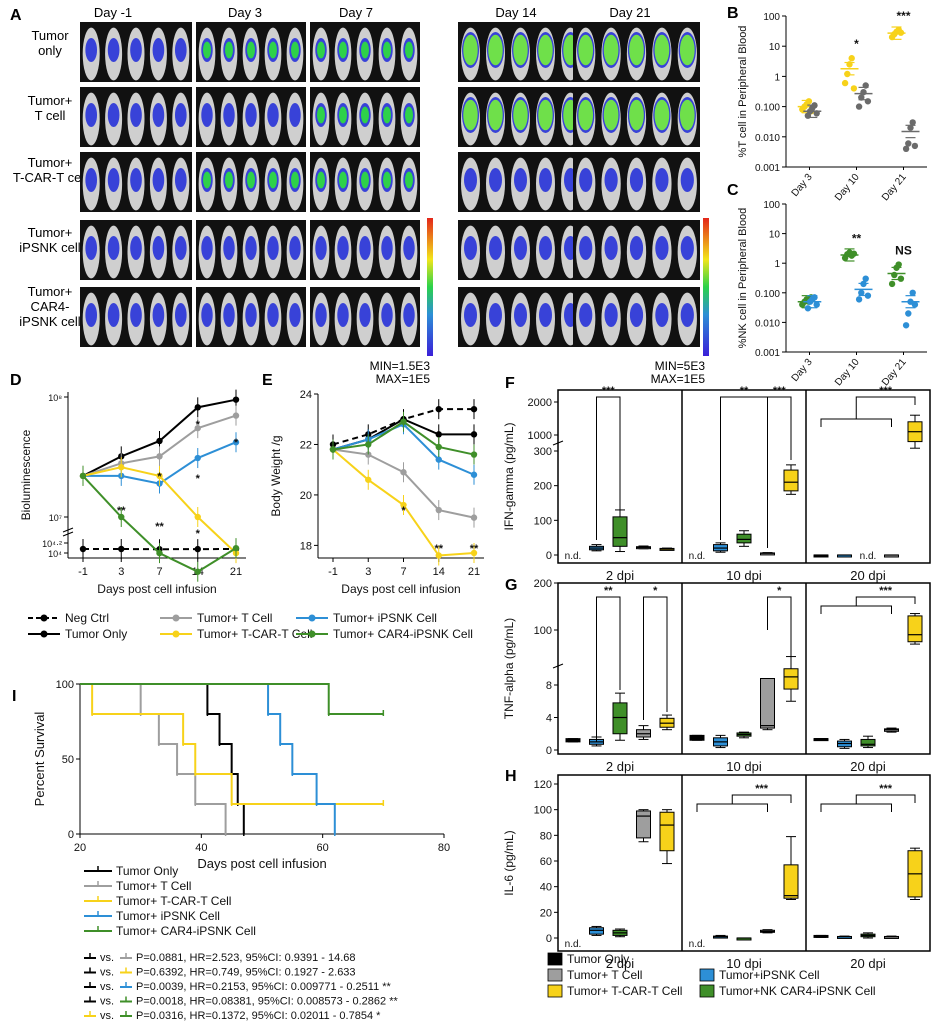 The height and width of the screenshot is (1024, 935). I want to click on x-group-label: 20 dpi, so click(868, 766).